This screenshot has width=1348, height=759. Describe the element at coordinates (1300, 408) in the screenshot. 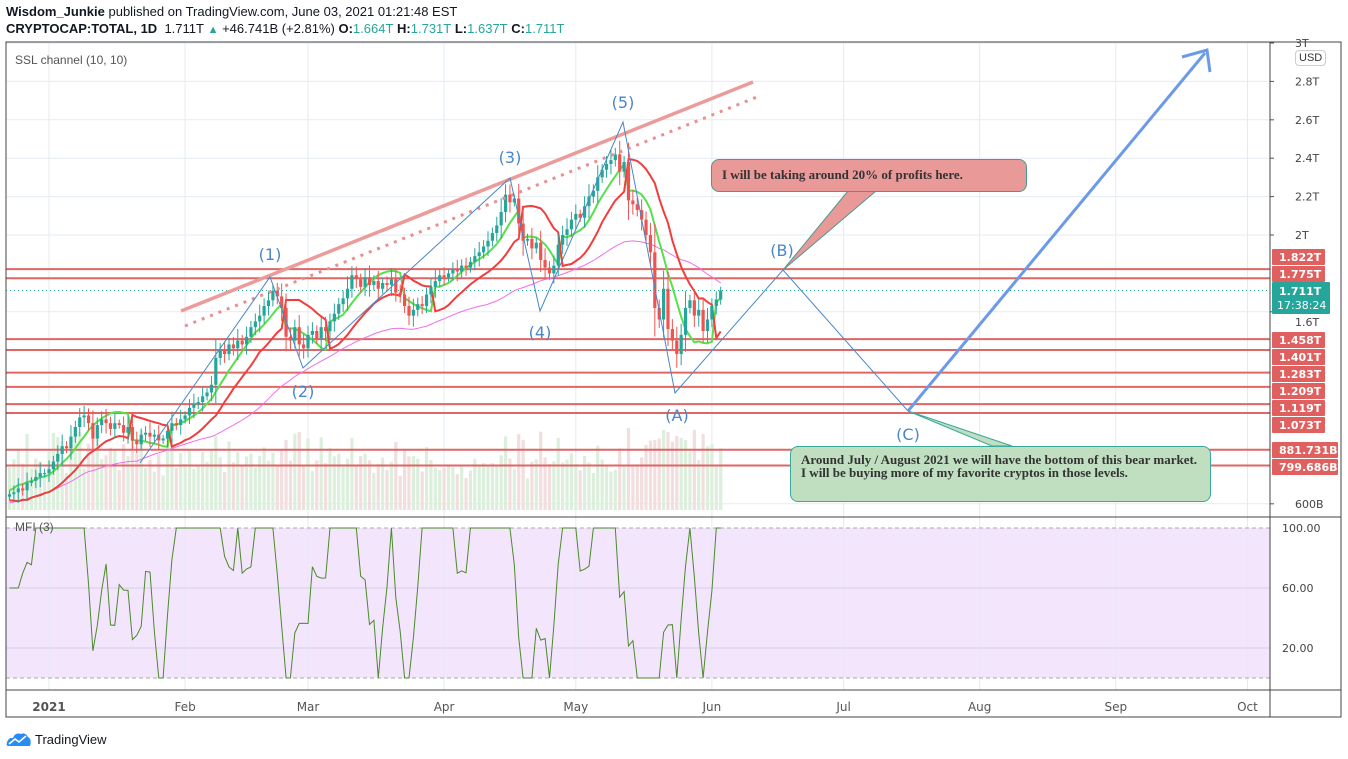

I see `price-level-label: 1.119T` at that location.